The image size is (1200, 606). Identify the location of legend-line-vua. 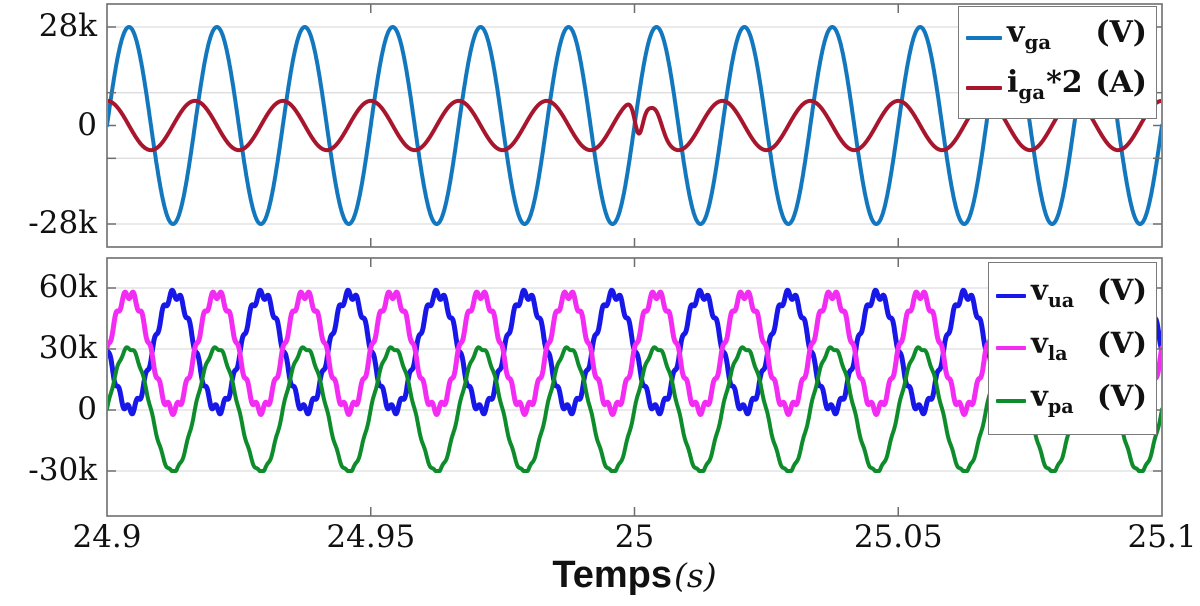
(1011, 295).